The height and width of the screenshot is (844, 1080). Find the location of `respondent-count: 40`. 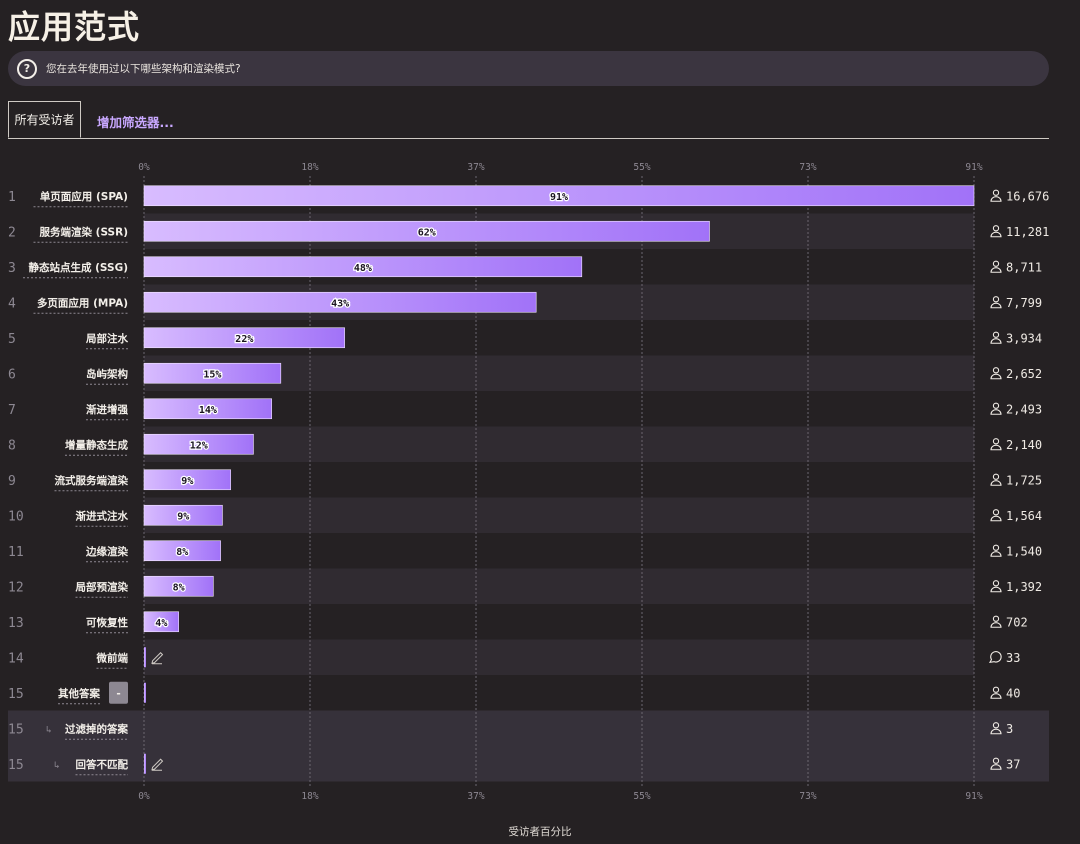

respondent-count: 40 is located at coordinates (1013, 693).